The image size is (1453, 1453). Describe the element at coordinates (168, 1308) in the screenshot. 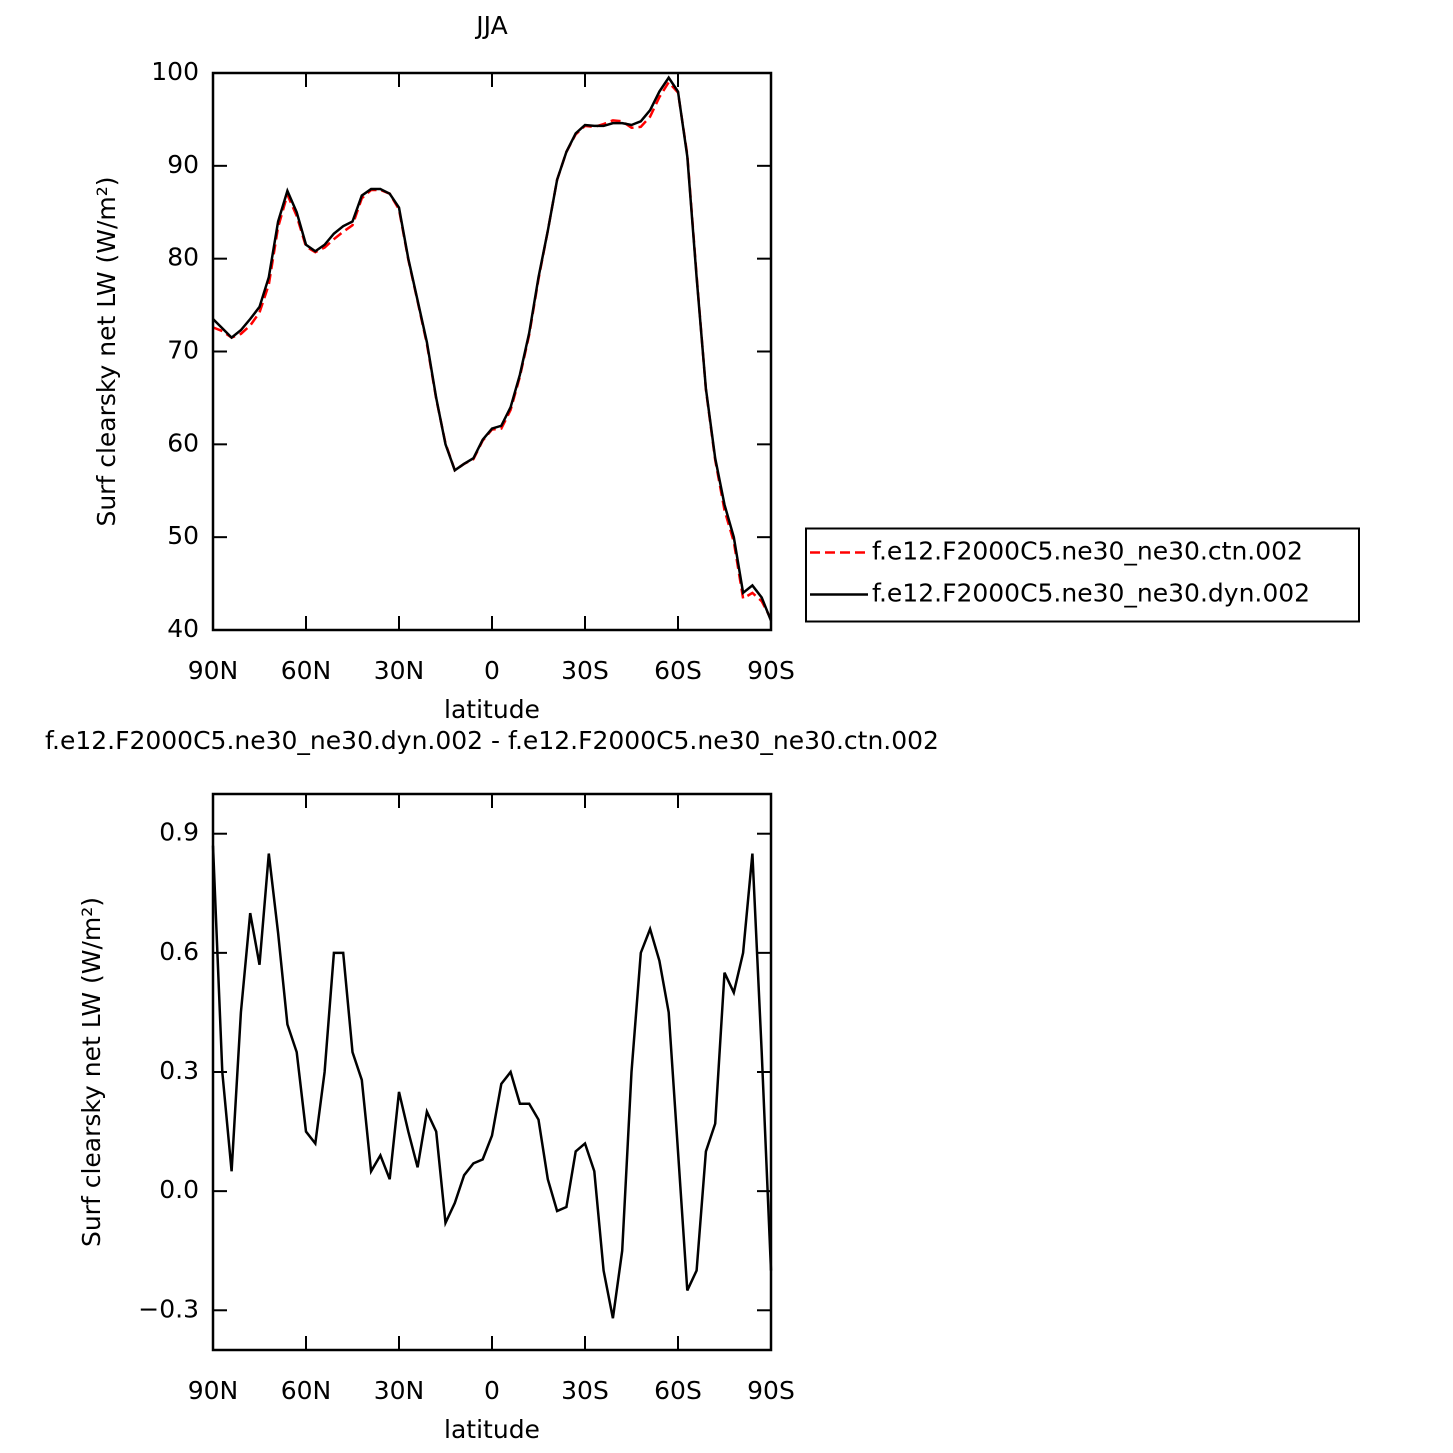

I see `y-tick-label: −0.3` at that location.